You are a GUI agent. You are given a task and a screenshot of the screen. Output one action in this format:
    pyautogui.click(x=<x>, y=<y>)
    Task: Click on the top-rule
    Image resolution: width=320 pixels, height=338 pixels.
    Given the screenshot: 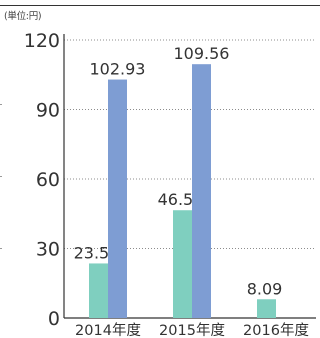 What is the action you would take?
    pyautogui.click(x=160, y=5)
    